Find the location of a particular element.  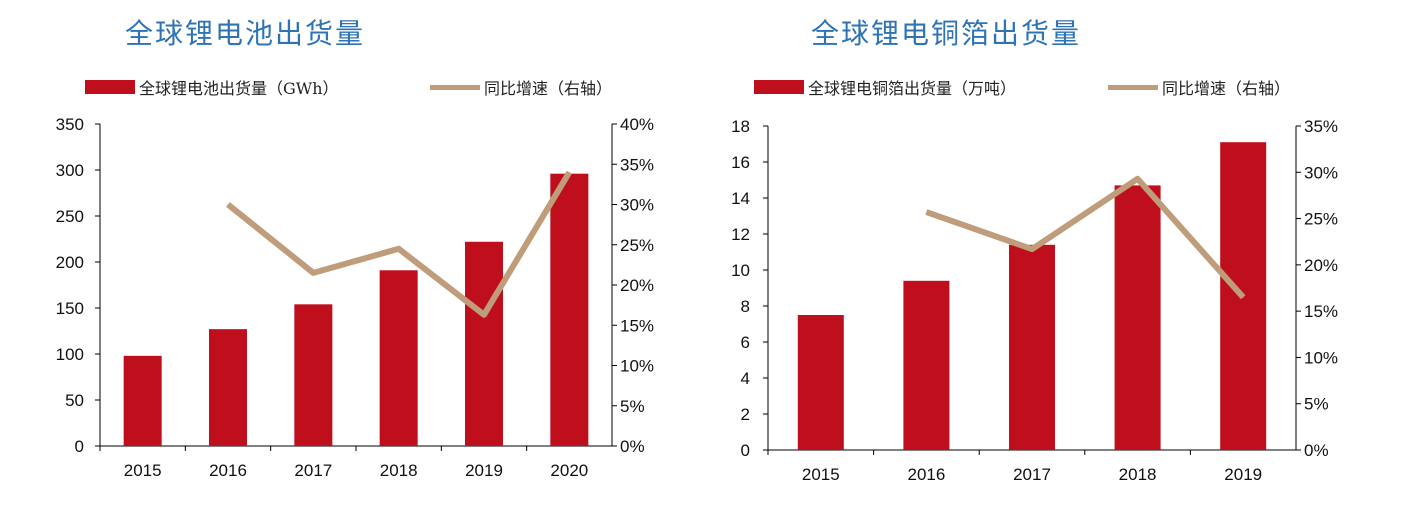

y-tick-label-left: 8 is located at coordinates (745, 306).